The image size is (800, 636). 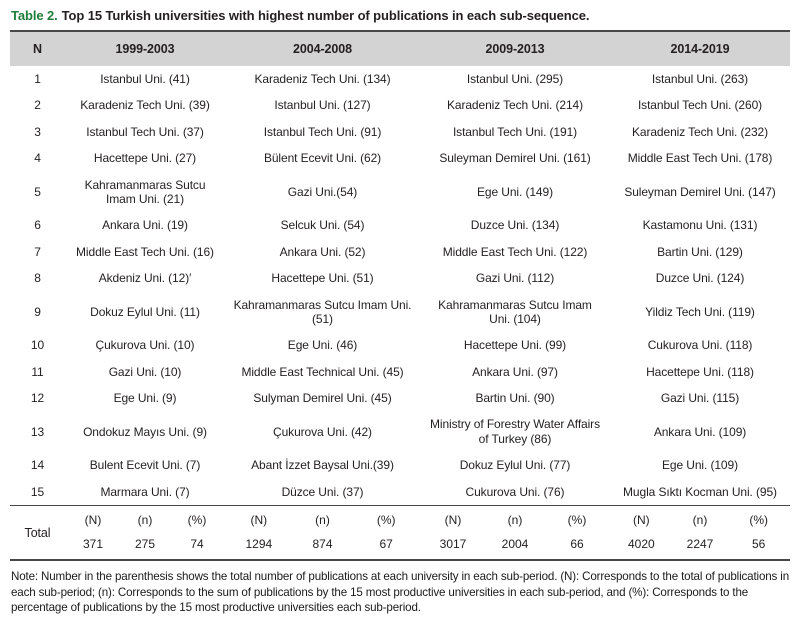 What do you see at coordinates (145, 371) in the screenshot?
I see `uni-cell-1999-2003: Gazi Uni. (10)` at bounding box center [145, 371].